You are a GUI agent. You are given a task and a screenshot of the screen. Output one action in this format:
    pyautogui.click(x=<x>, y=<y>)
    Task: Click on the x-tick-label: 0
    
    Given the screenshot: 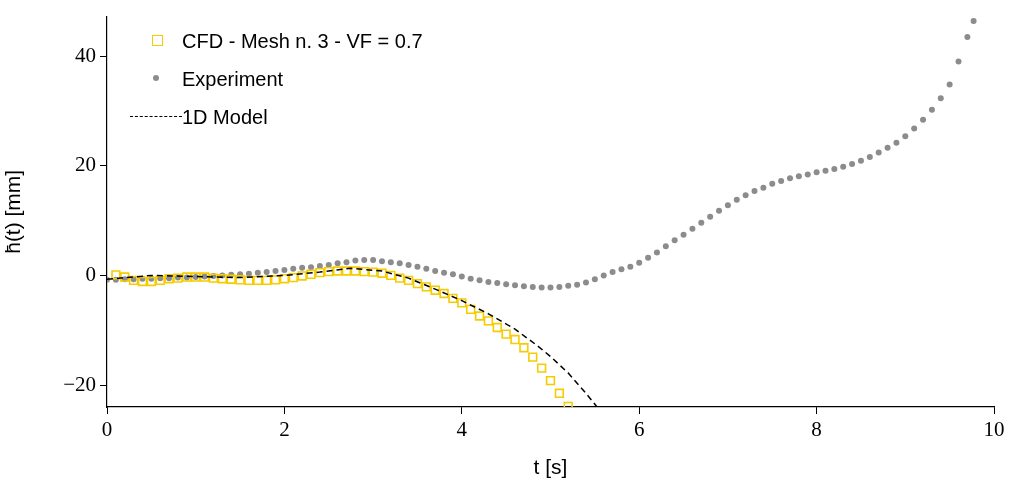 What is the action you would take?
    pyautogui.click(x=107, y=429)
    